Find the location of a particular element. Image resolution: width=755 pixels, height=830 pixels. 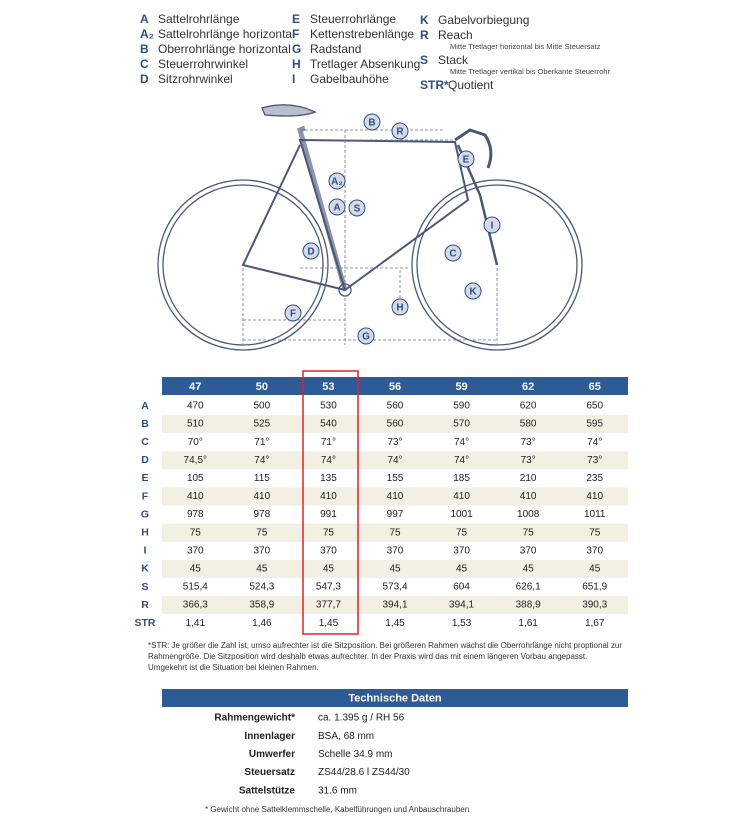

cell: 978 is located at coordinates (195, 514).